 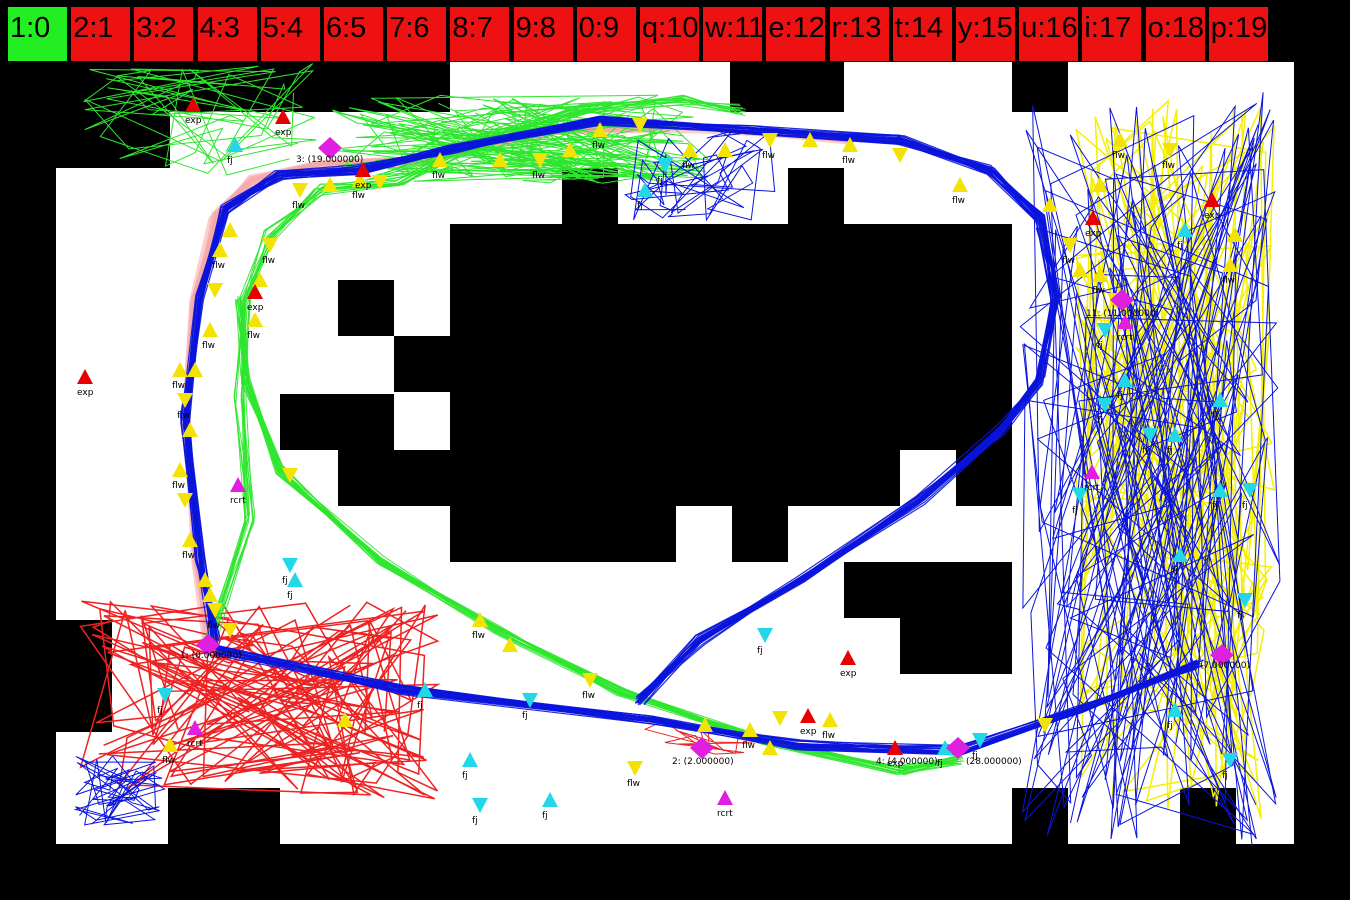 What do you see at coordinates (101, 34) in the screenshot?
I see `tab-robot-1: 2:1` at bounding box center [101, 34].